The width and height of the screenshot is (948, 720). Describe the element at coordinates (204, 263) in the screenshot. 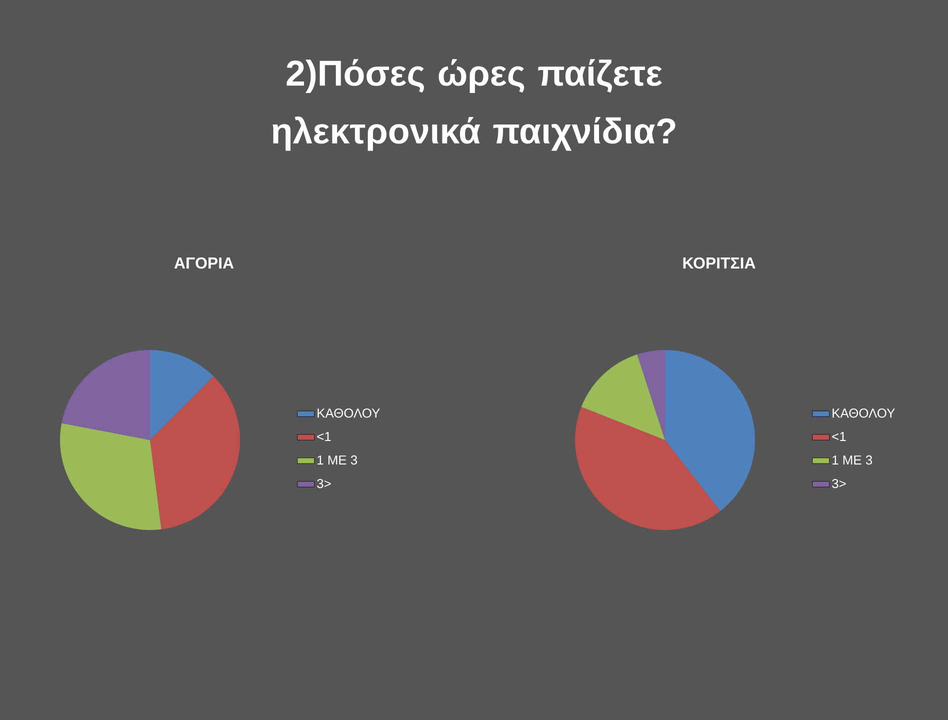

I see `chart-title: ΑΓΟΡΙΑ` at that location.